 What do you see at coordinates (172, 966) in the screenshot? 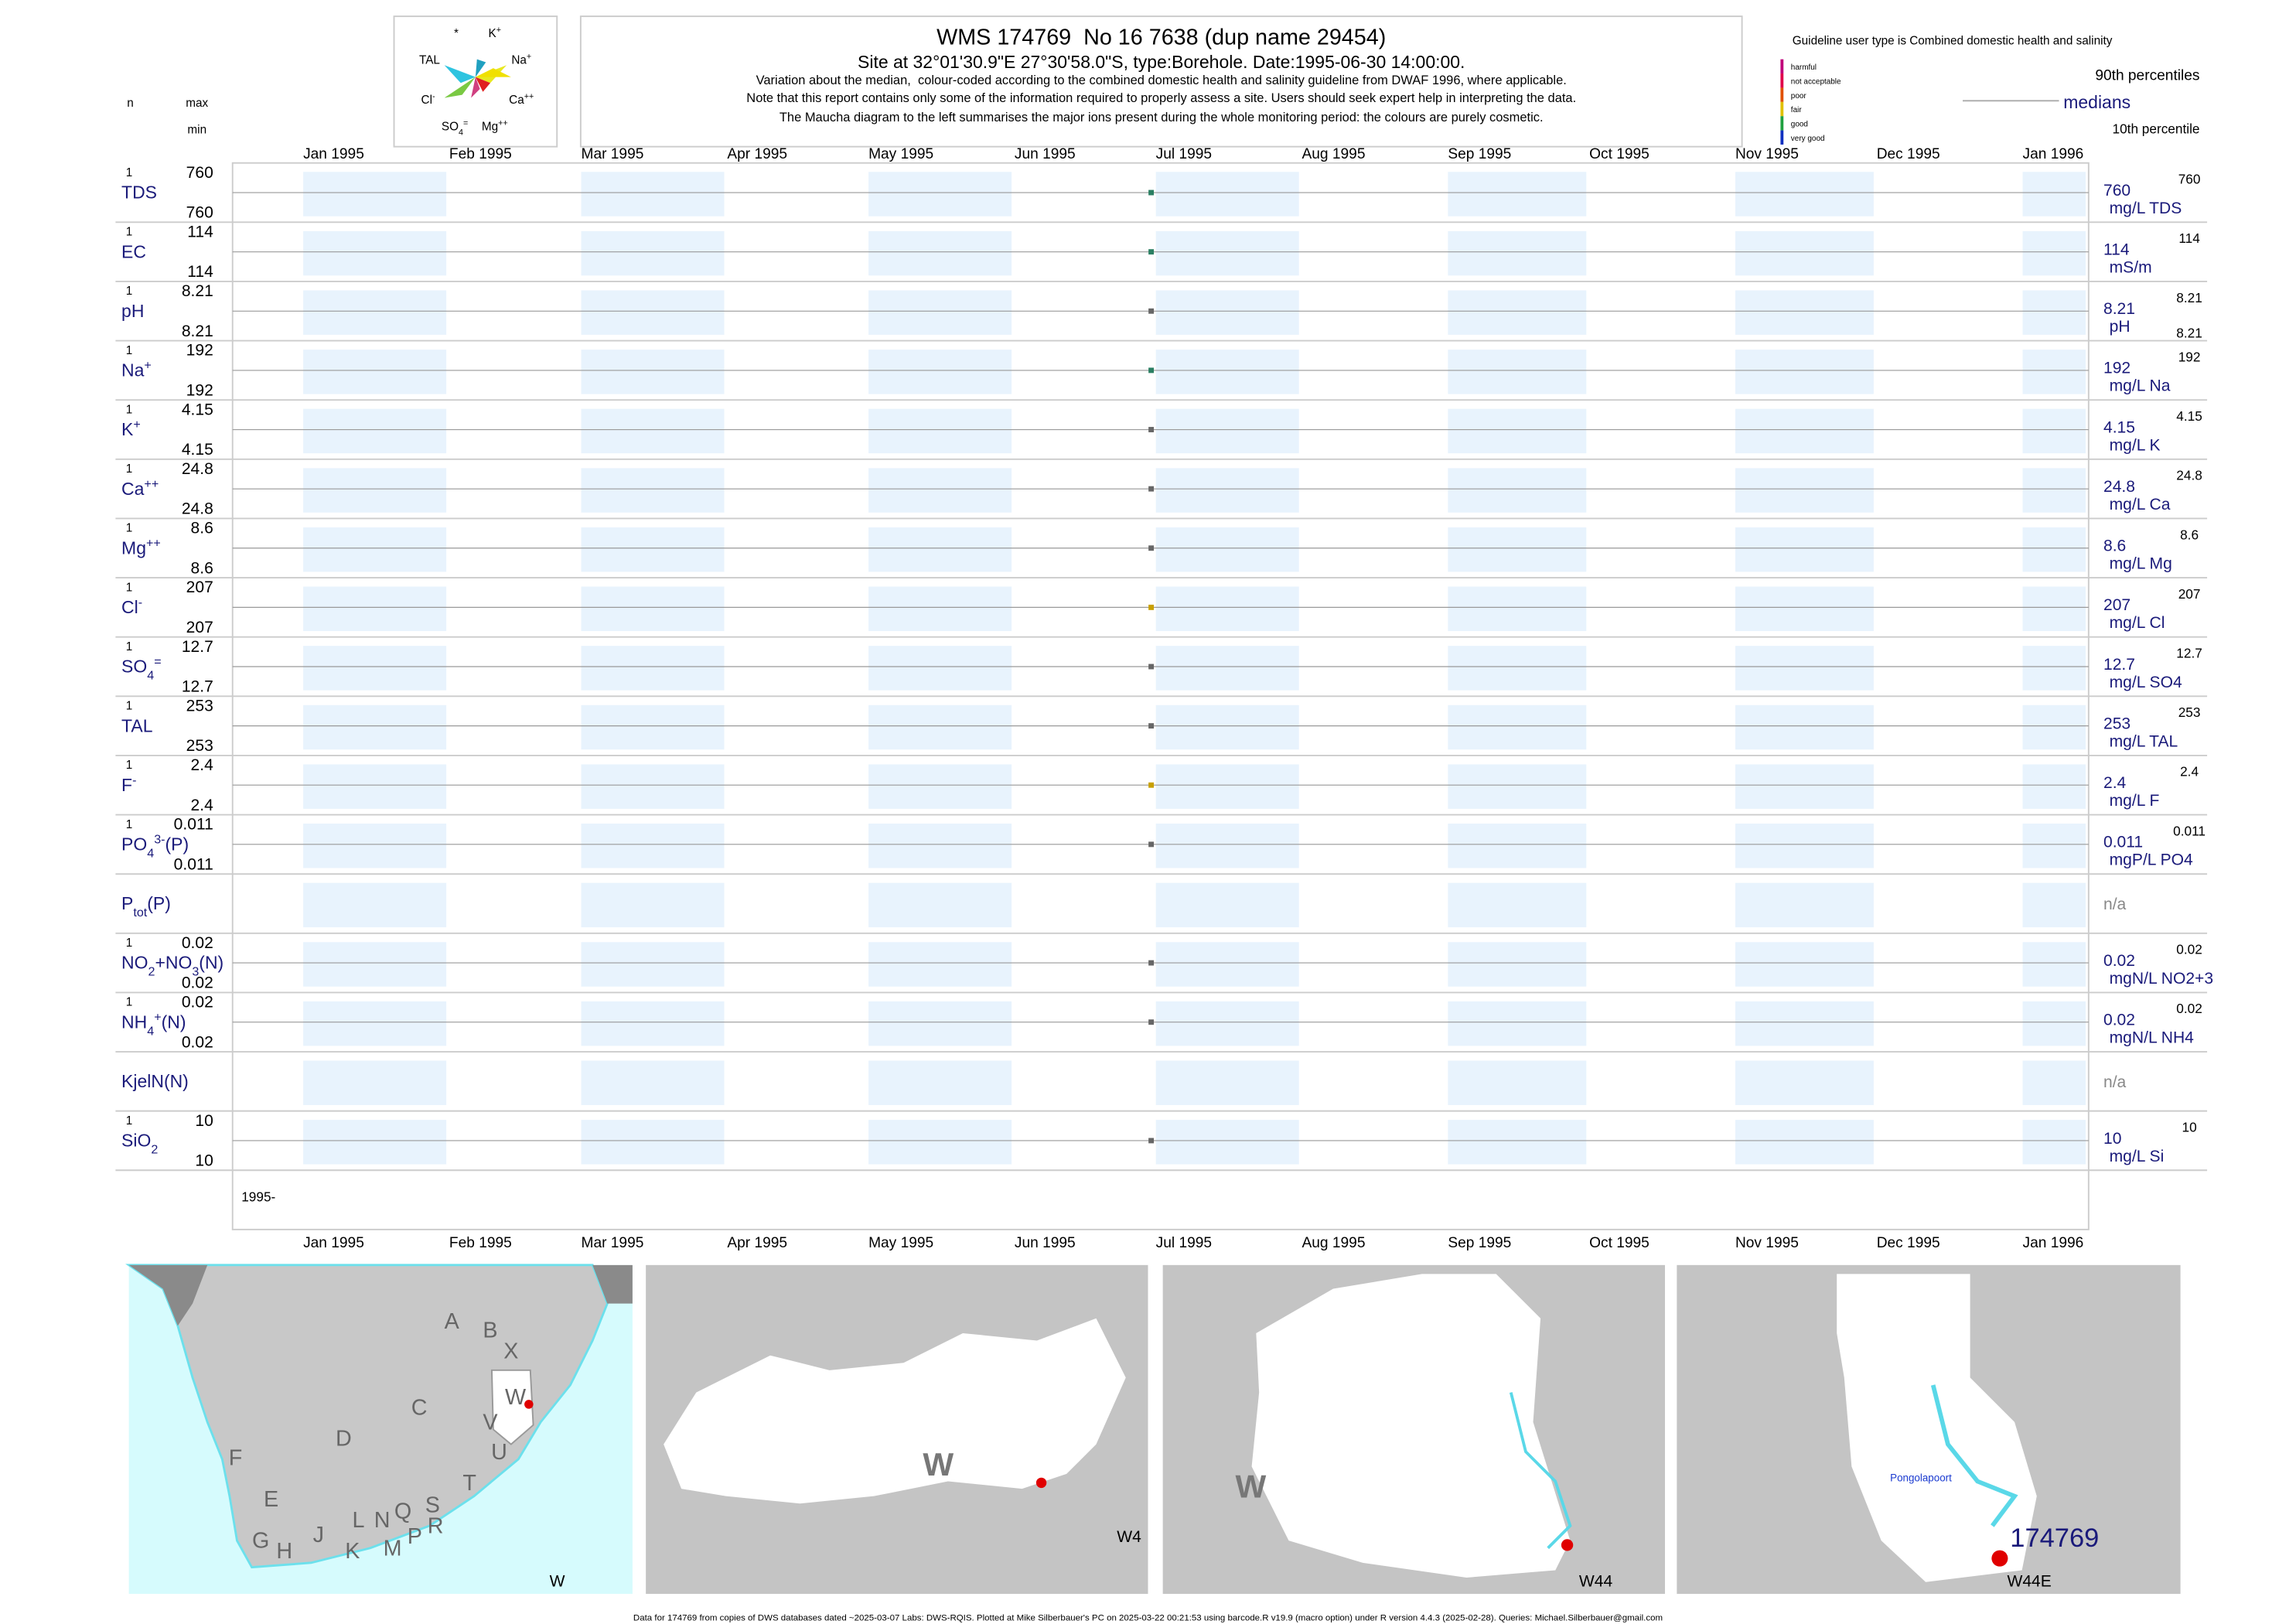
I see `row-label: NO2+NO3(N)` at bounding box center [172, 966].